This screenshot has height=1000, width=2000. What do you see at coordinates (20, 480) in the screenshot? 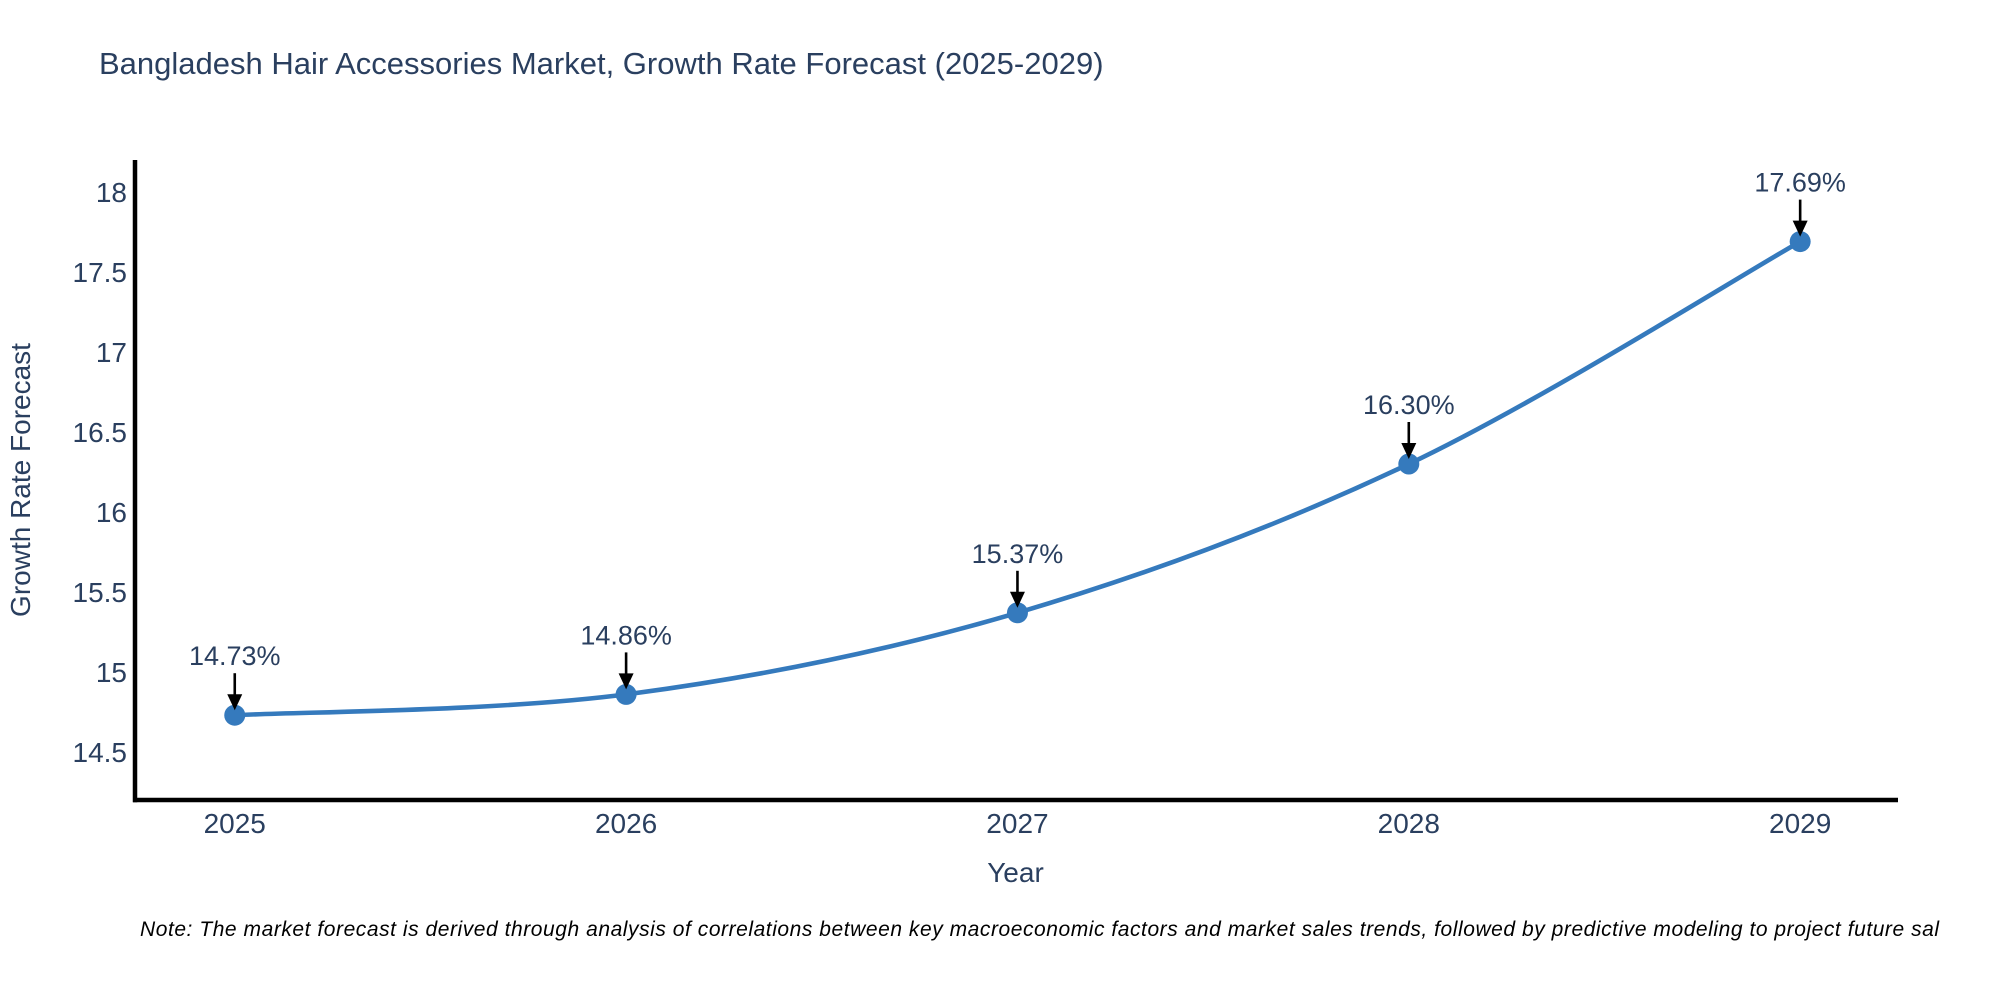
I see `y-axis-title: Growth Rate Forecast` at bounding box center [20, 480].